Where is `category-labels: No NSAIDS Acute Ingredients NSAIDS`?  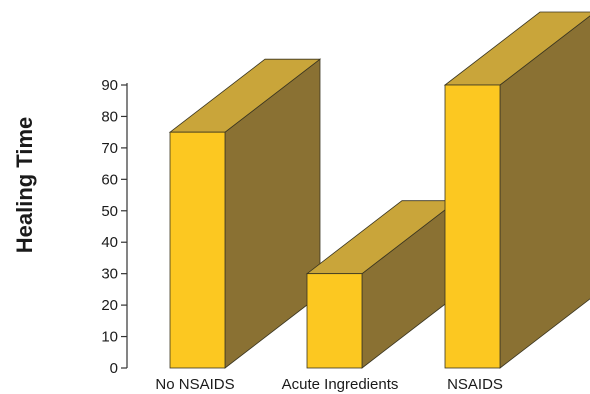 category-labels: No NSAIDS Acute Ingredients NSAIDS is located at coordinates (329, 384).